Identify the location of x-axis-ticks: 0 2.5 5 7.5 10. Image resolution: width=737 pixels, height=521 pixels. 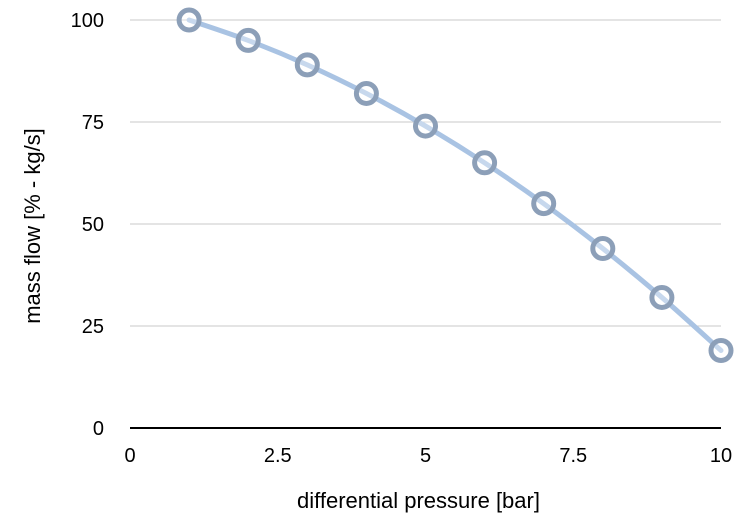
(428, 456).